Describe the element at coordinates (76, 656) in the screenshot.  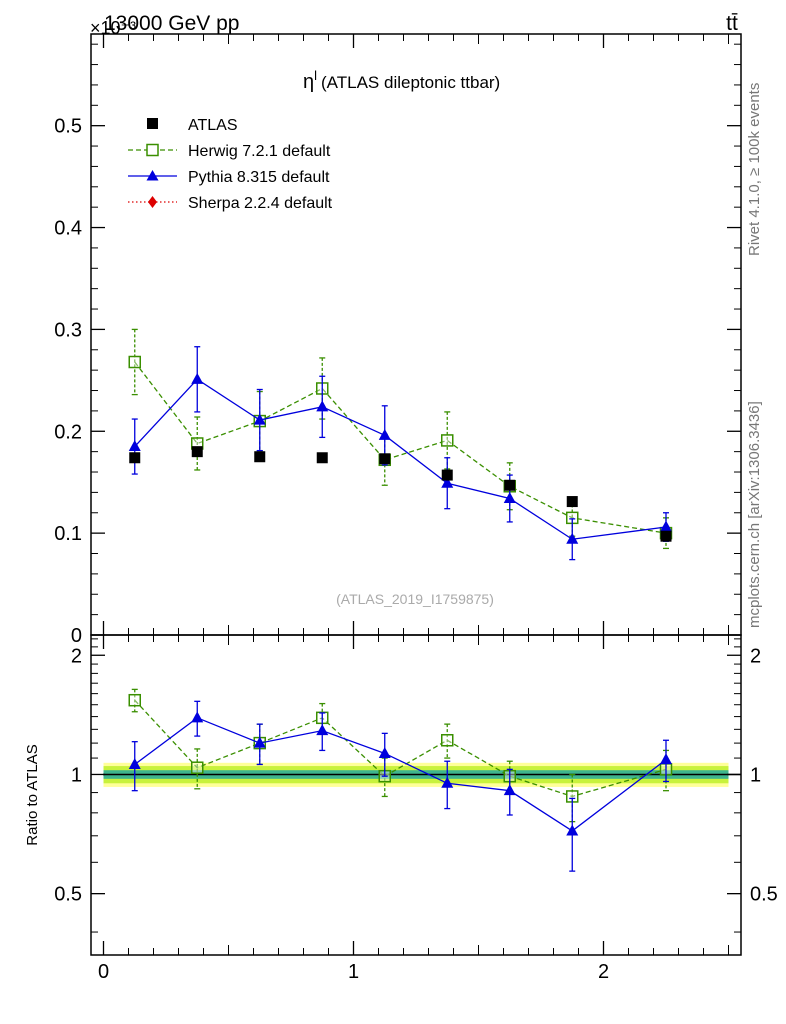
I see `ratio-ytick-label: 2` at that location.